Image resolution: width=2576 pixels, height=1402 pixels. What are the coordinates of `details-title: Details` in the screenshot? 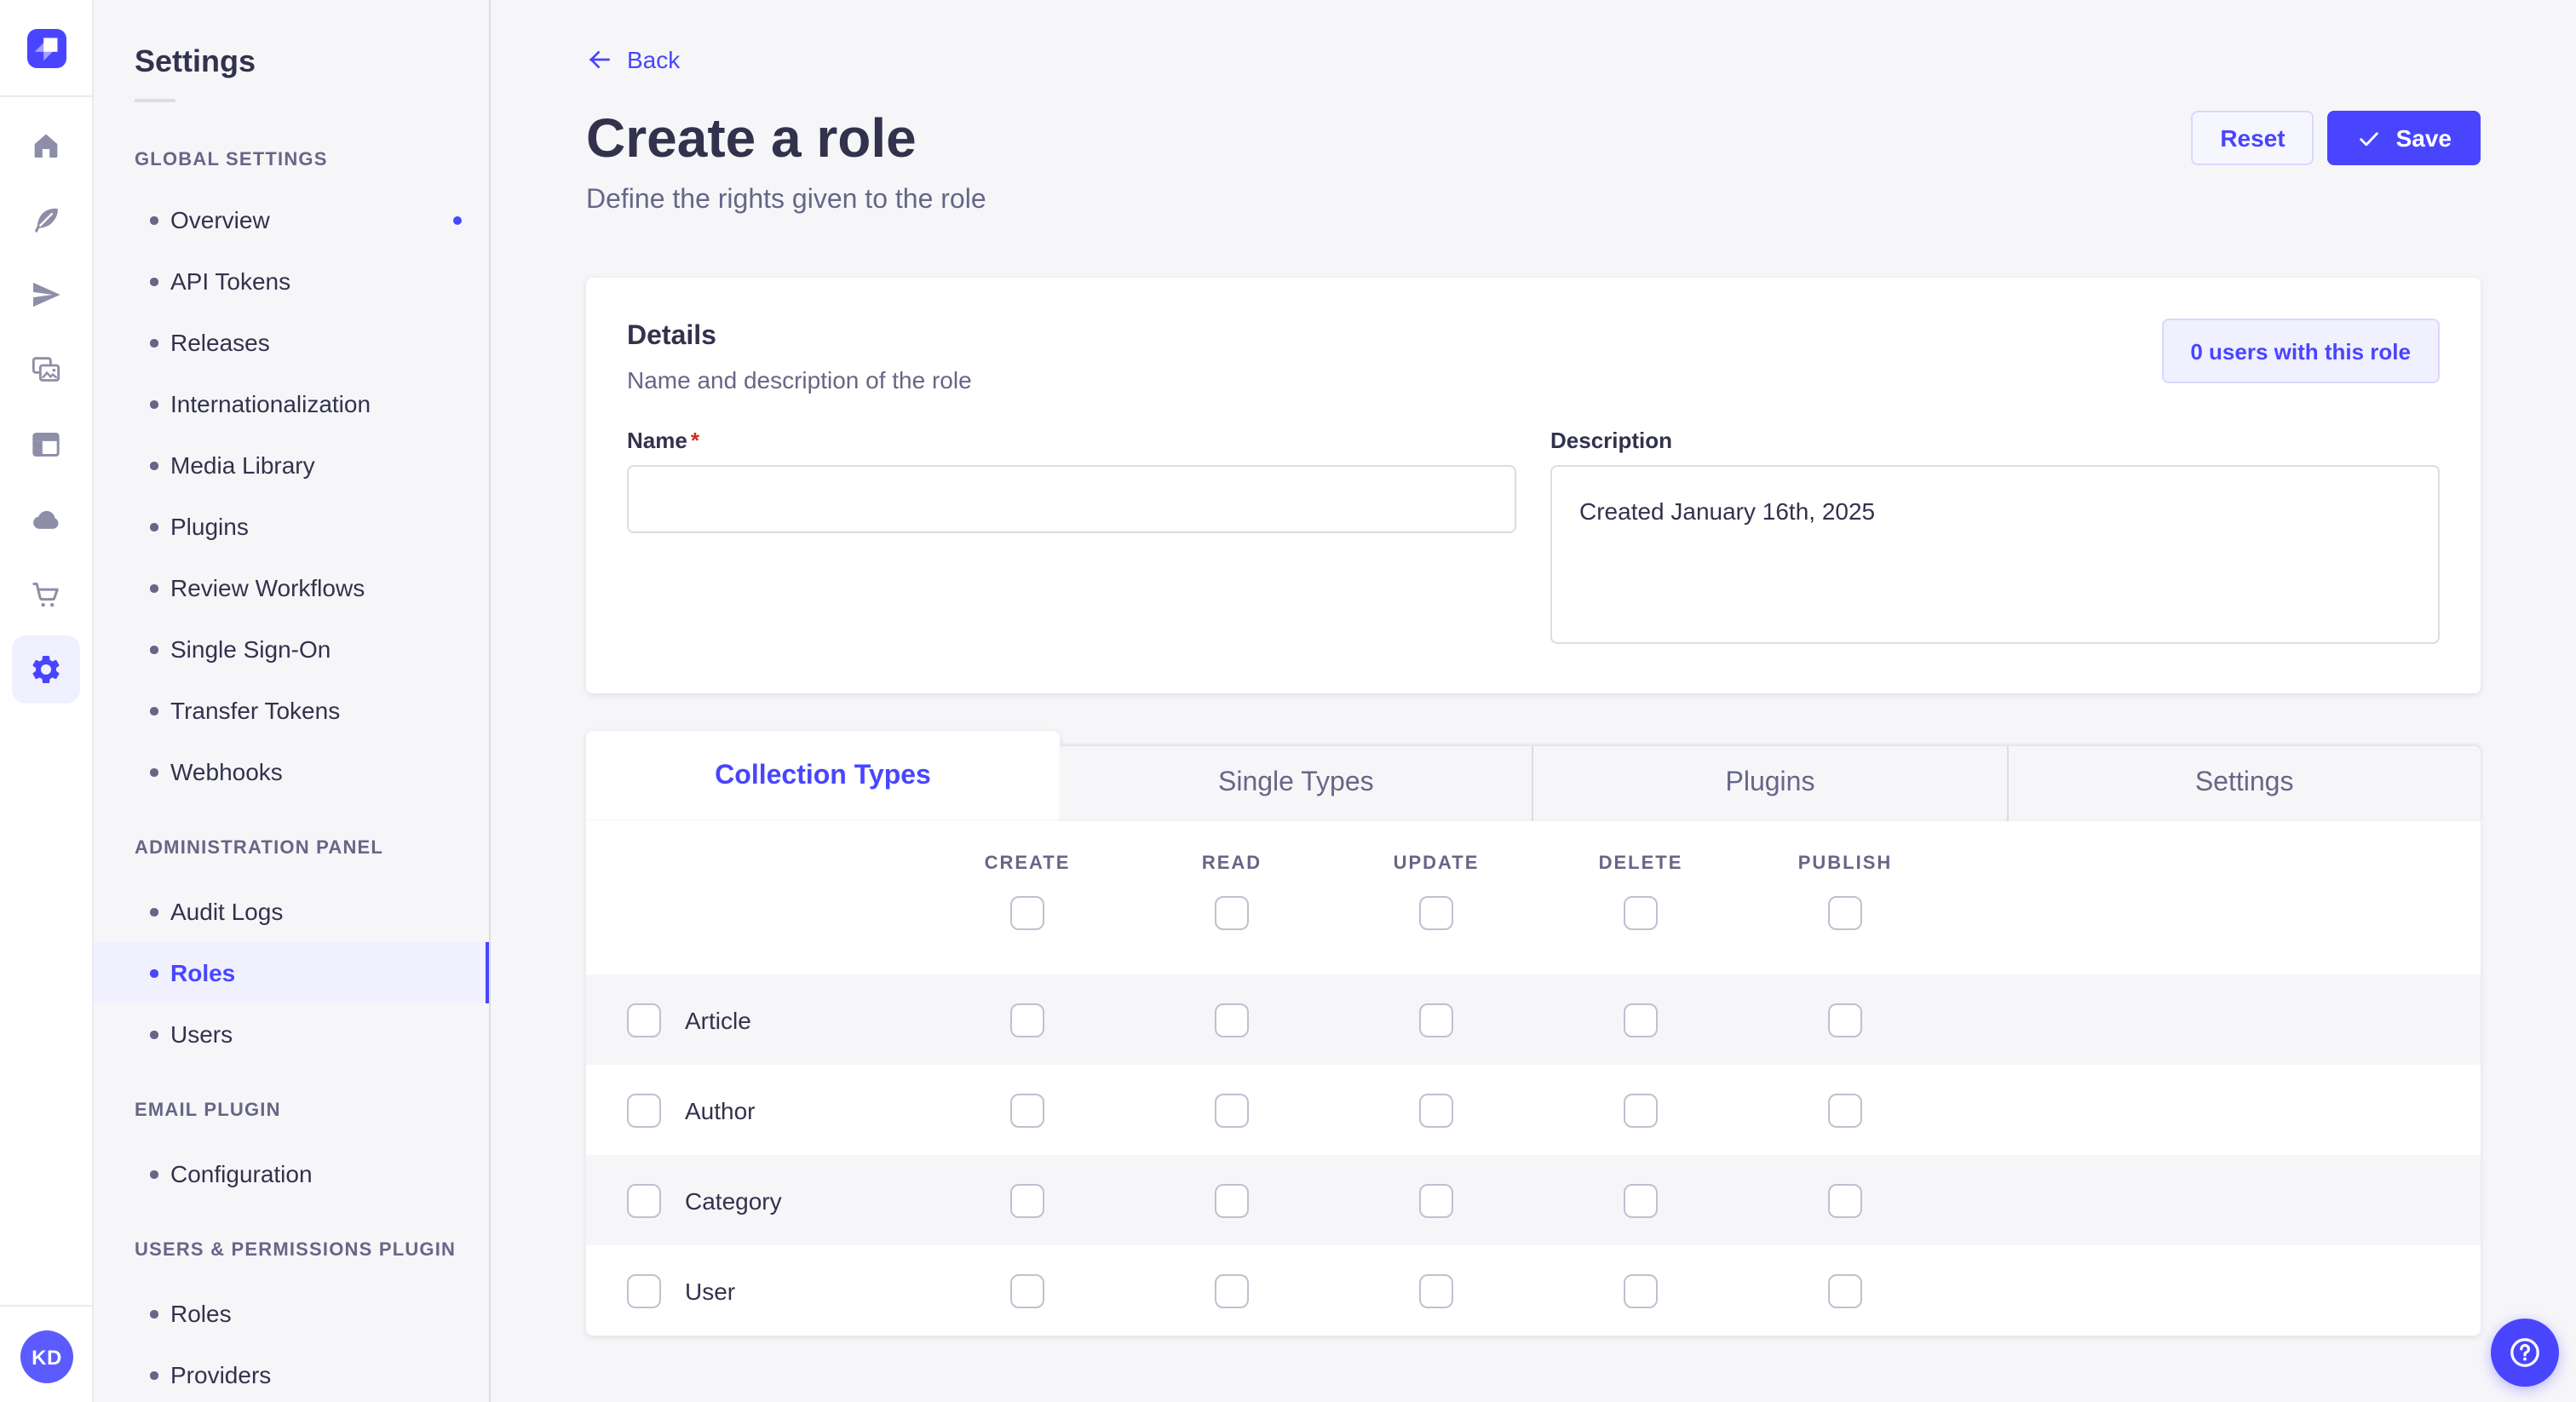 It's located at (672, 336).